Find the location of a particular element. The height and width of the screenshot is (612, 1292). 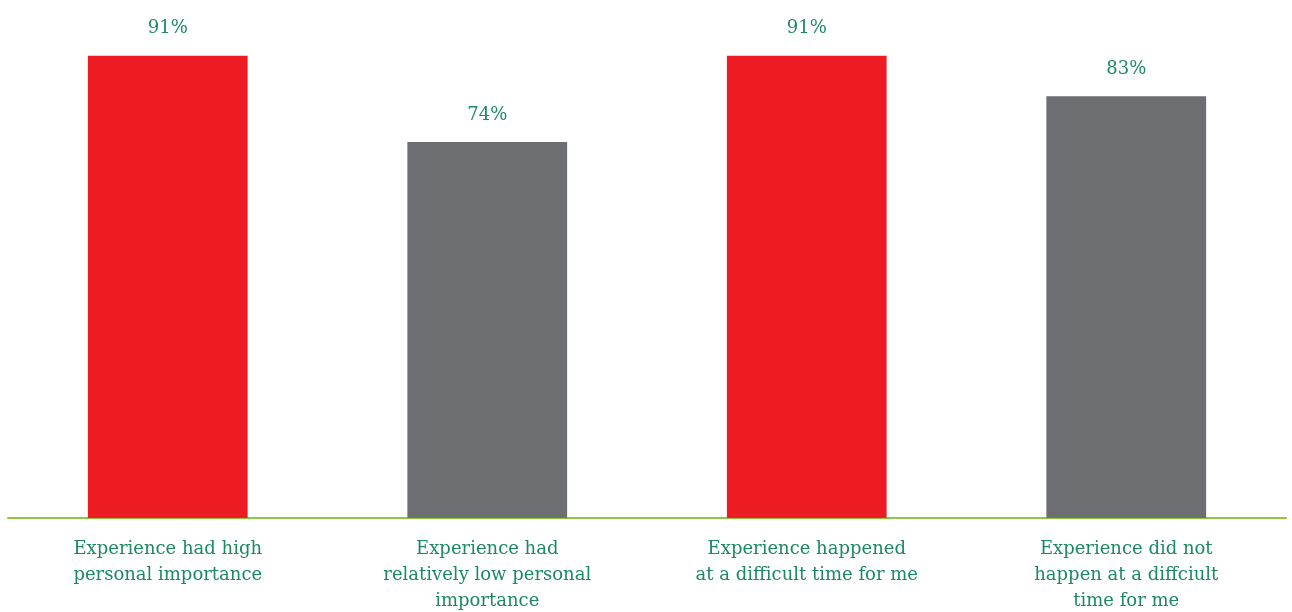

data-label: 83% is located at coordinates (1126, 67).